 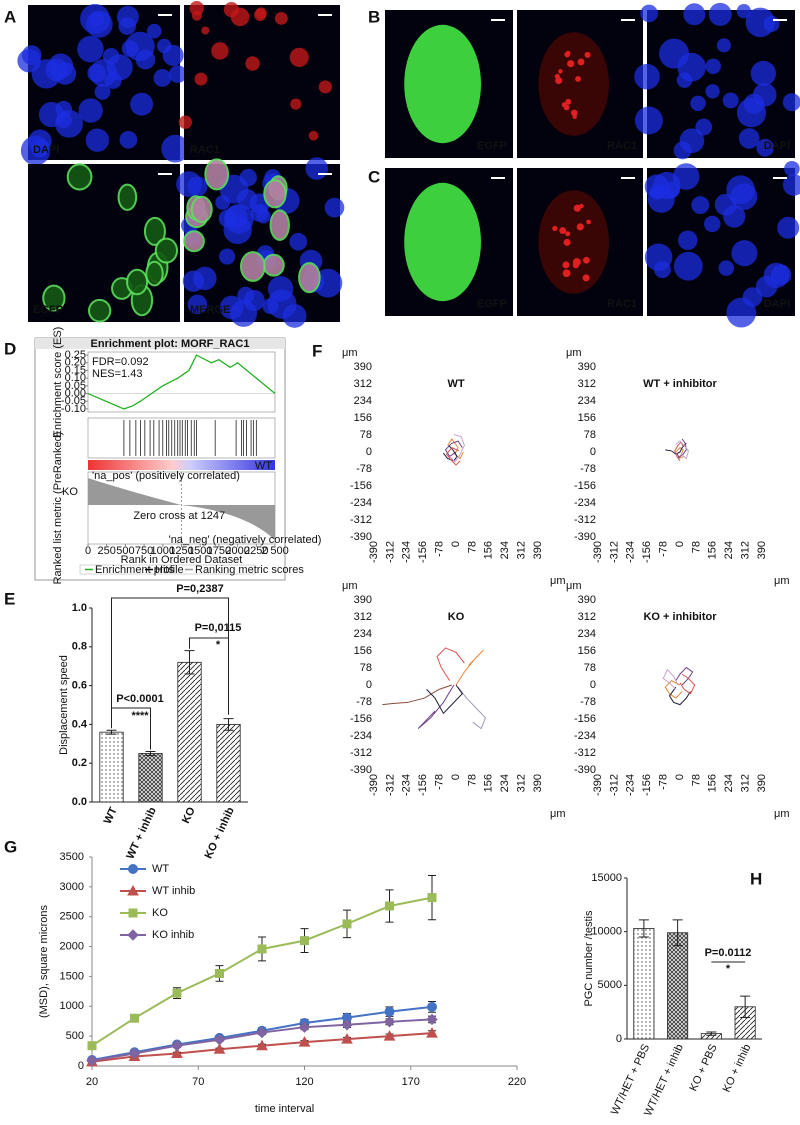 What do you see at coordinates (173, 891) in the screenshot?
I see `legend-label: WT inhib` at bounding box center [173, 891].